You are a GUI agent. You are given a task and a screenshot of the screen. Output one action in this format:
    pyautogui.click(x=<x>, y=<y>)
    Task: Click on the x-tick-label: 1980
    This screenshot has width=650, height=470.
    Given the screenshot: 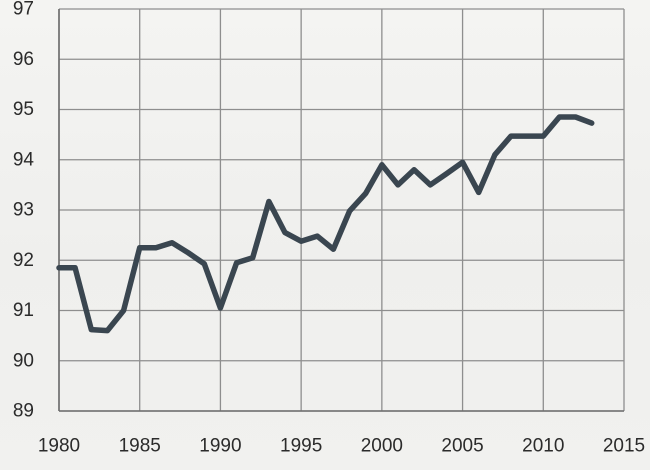 What is the action you would take?
    pyautogui.click(x=59, y=446)
    